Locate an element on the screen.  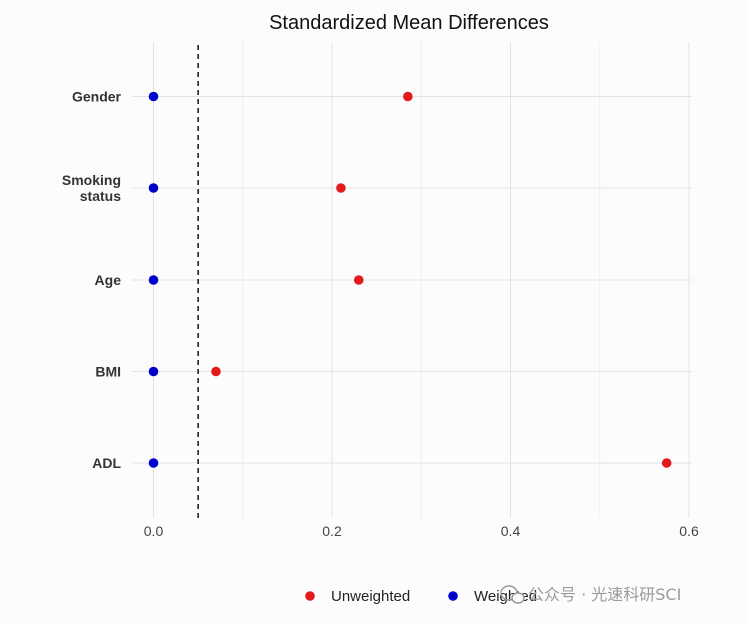
watermark: 公众号 · 光速科研SCI is located at coordinates (590, 594).